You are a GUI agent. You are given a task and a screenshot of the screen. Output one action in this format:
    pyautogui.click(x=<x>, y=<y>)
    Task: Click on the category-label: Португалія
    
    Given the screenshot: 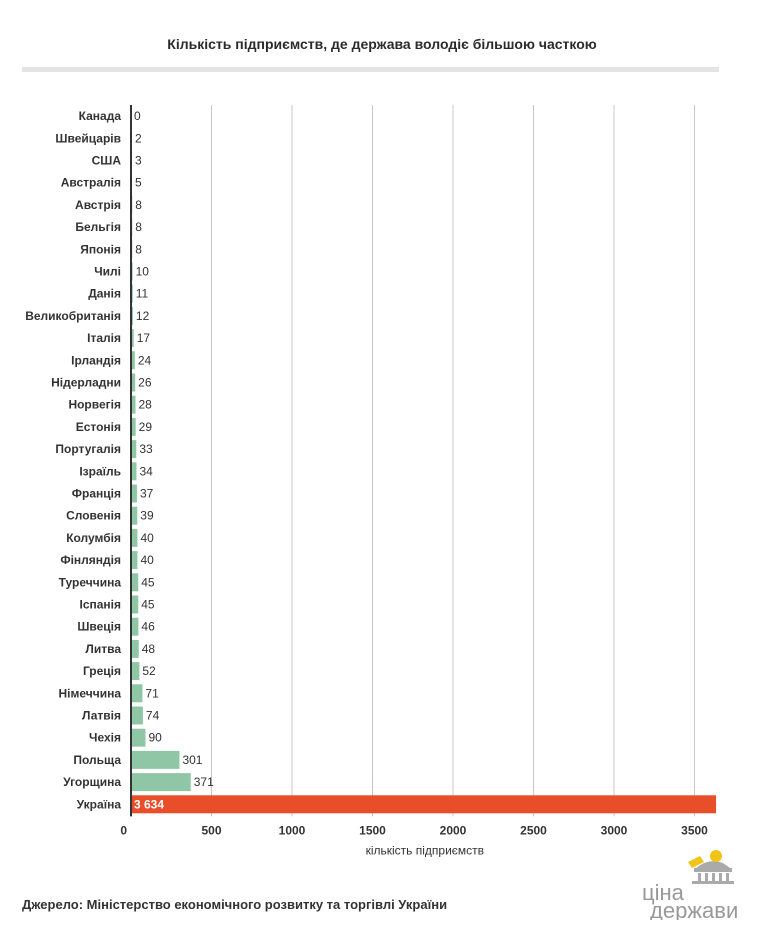 What is the action you would take?
    pyautogui.click(x=88, y=449)
    